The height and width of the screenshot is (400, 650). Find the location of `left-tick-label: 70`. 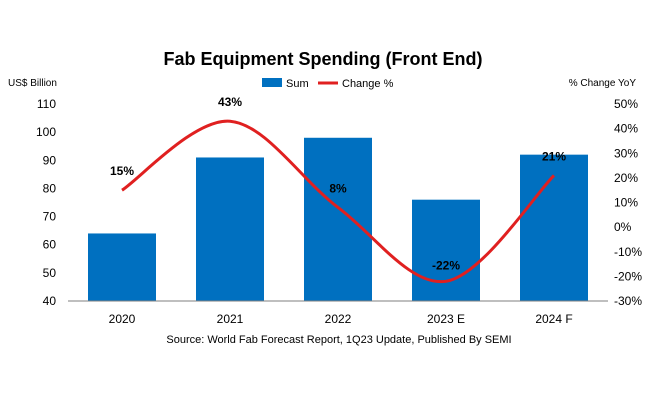

left-tick-label: 70 is located at coordinates (50, 217).